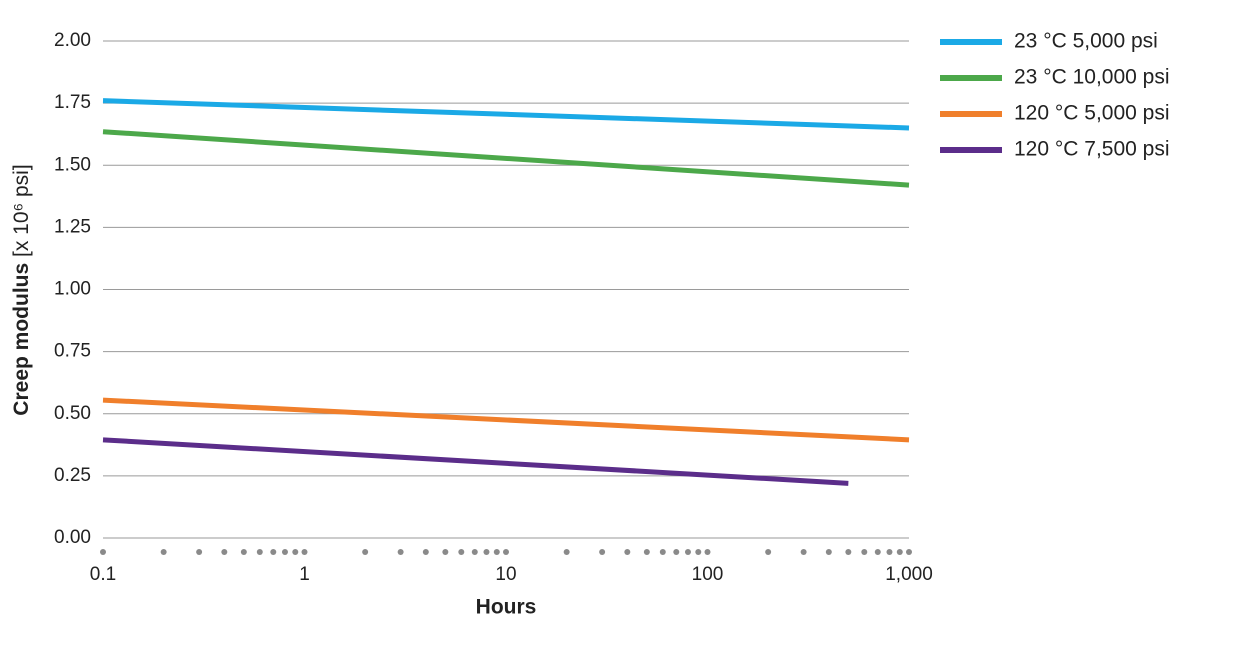  I want to click on x-tick-label: 100, so click(708, 574).